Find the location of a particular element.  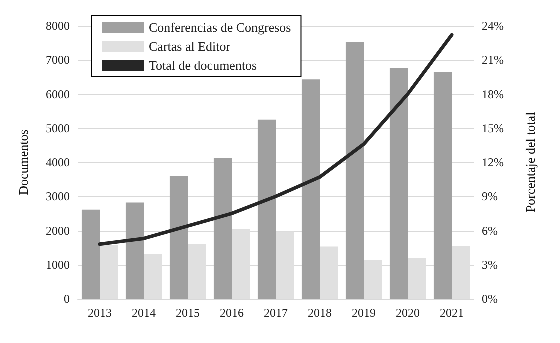

y2-tick-label: 3% is located at coordinates (490, 265).